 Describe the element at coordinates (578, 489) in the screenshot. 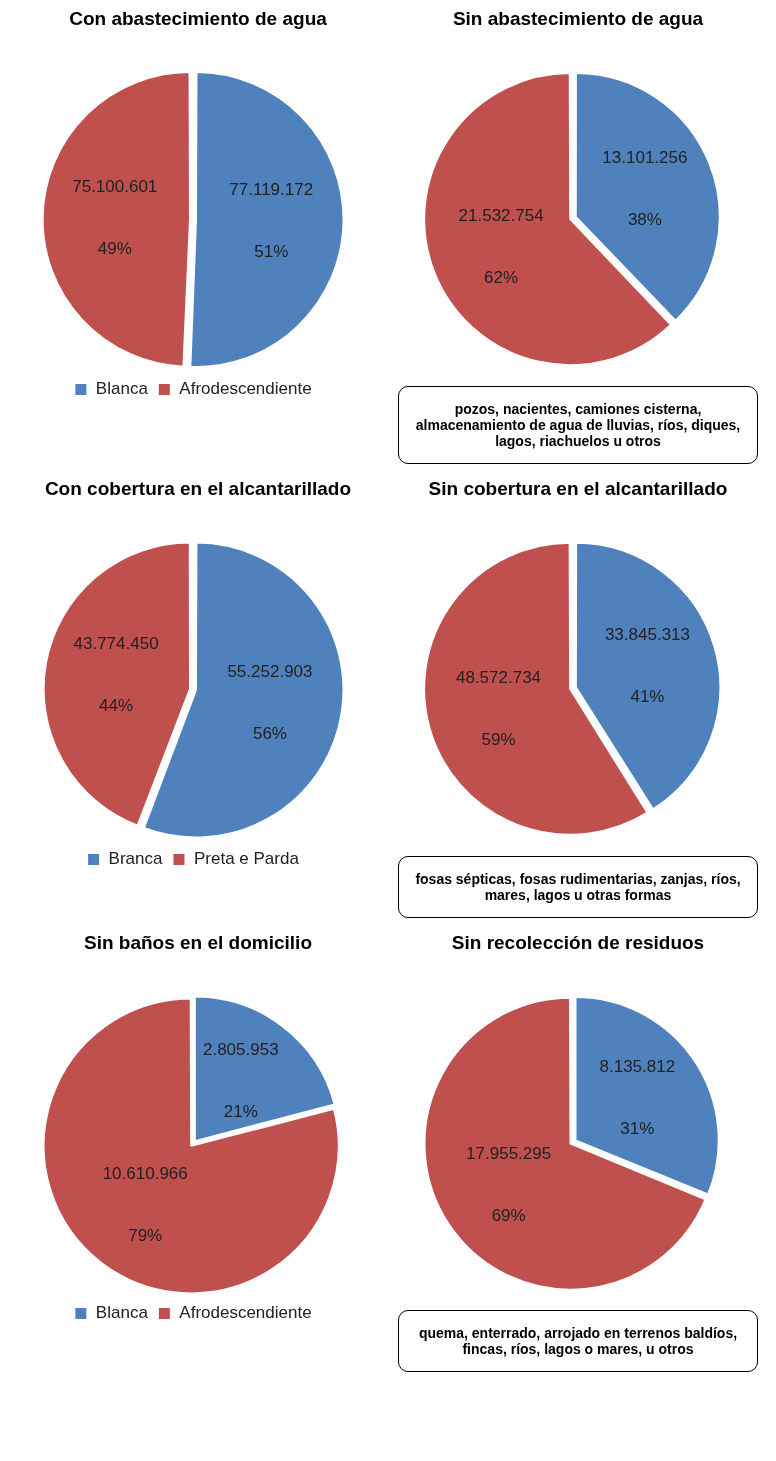

I see `chart-title: Sin cobertura en el alcantarillado` at that location.